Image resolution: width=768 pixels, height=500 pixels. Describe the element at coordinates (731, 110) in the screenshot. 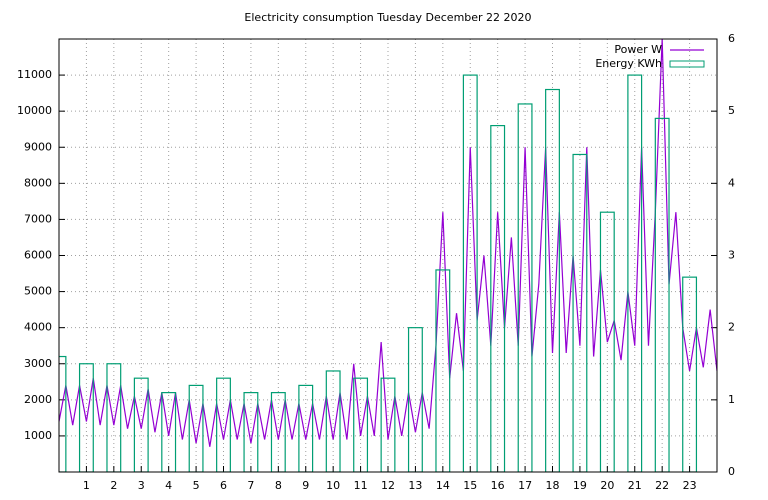

I see `y2-tick-label: 5` at that location.